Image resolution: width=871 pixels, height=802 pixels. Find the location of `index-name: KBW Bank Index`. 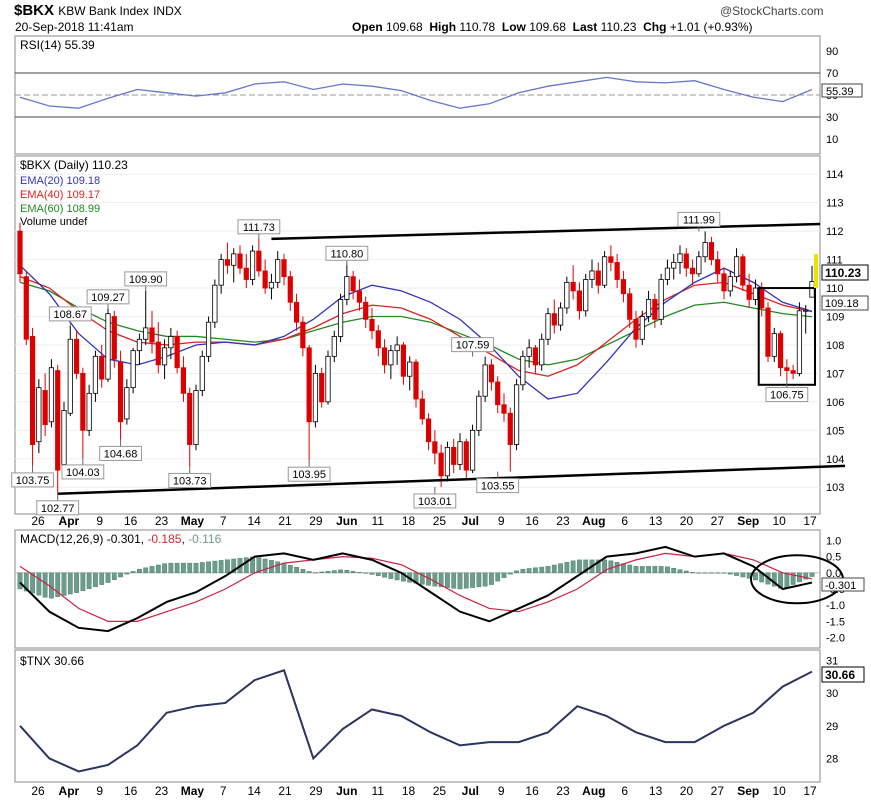

index-name: KBW Bank Index is located at coordinates (103, 11).